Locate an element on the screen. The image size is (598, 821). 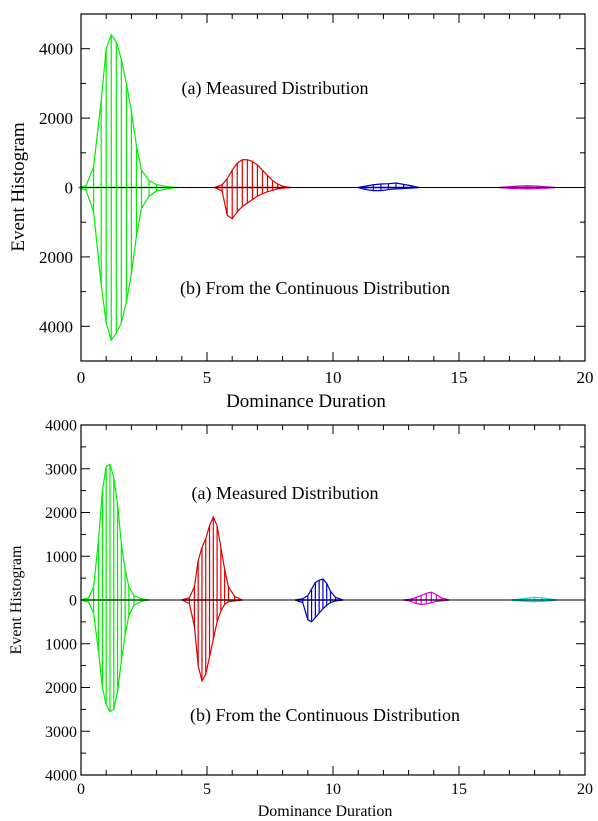
bottom-x-tick-label: 15 is located at coordinates (459, 789).